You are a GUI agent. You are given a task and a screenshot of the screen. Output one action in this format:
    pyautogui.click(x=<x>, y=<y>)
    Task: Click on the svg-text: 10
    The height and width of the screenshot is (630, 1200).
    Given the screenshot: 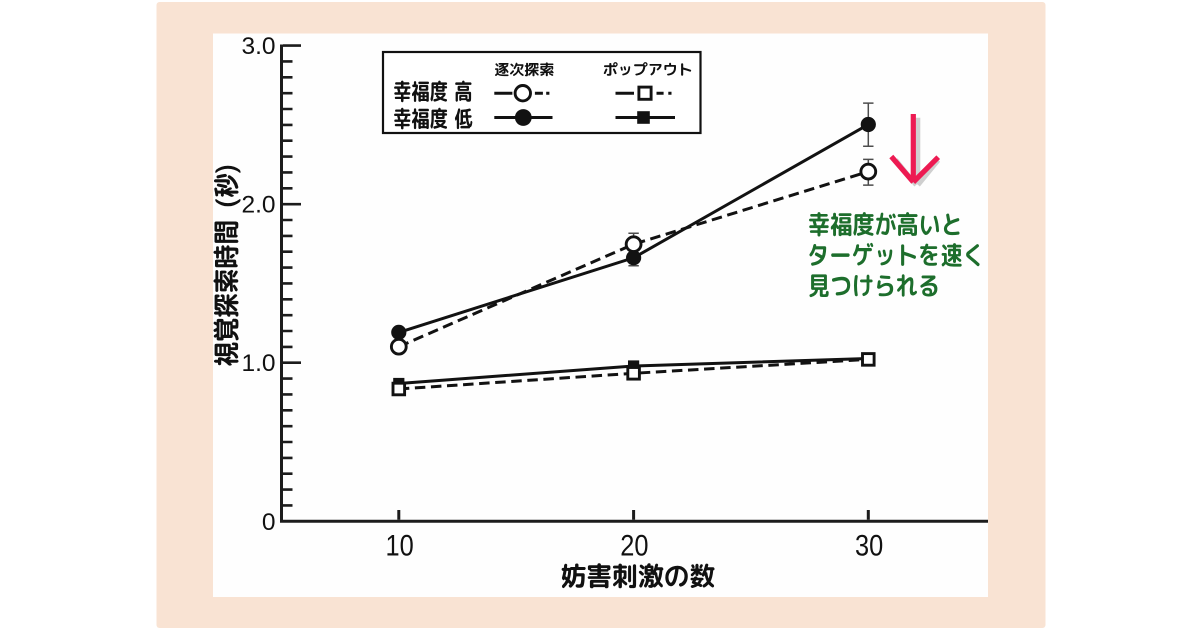 What is the action you would take?
    pyautogui.click(x=399, y=544)
    